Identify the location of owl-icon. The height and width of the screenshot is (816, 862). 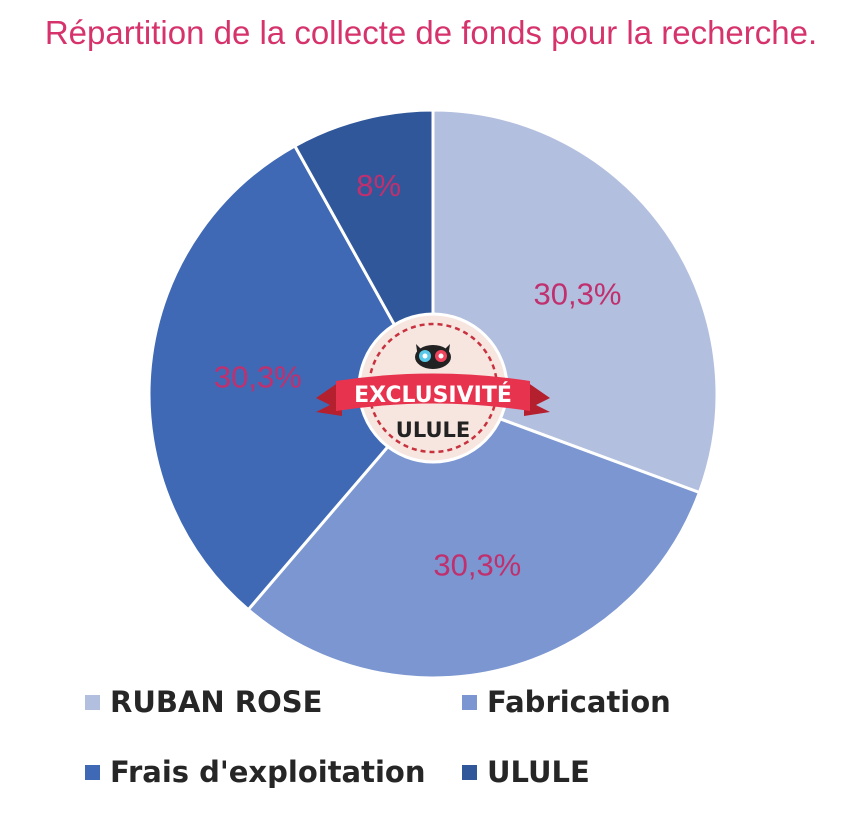
(433, 356).